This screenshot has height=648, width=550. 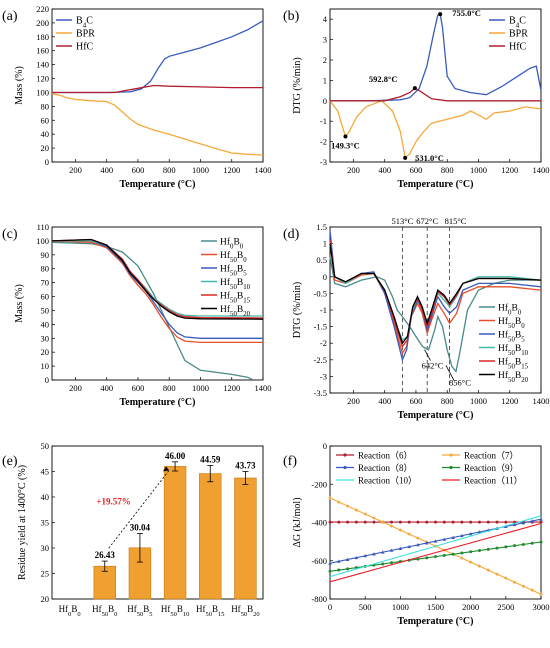 What do you see at coordinates (320, 360) in the screenshot?
I see `y-tick-label: -2.5` at bounding box center [320, 360].